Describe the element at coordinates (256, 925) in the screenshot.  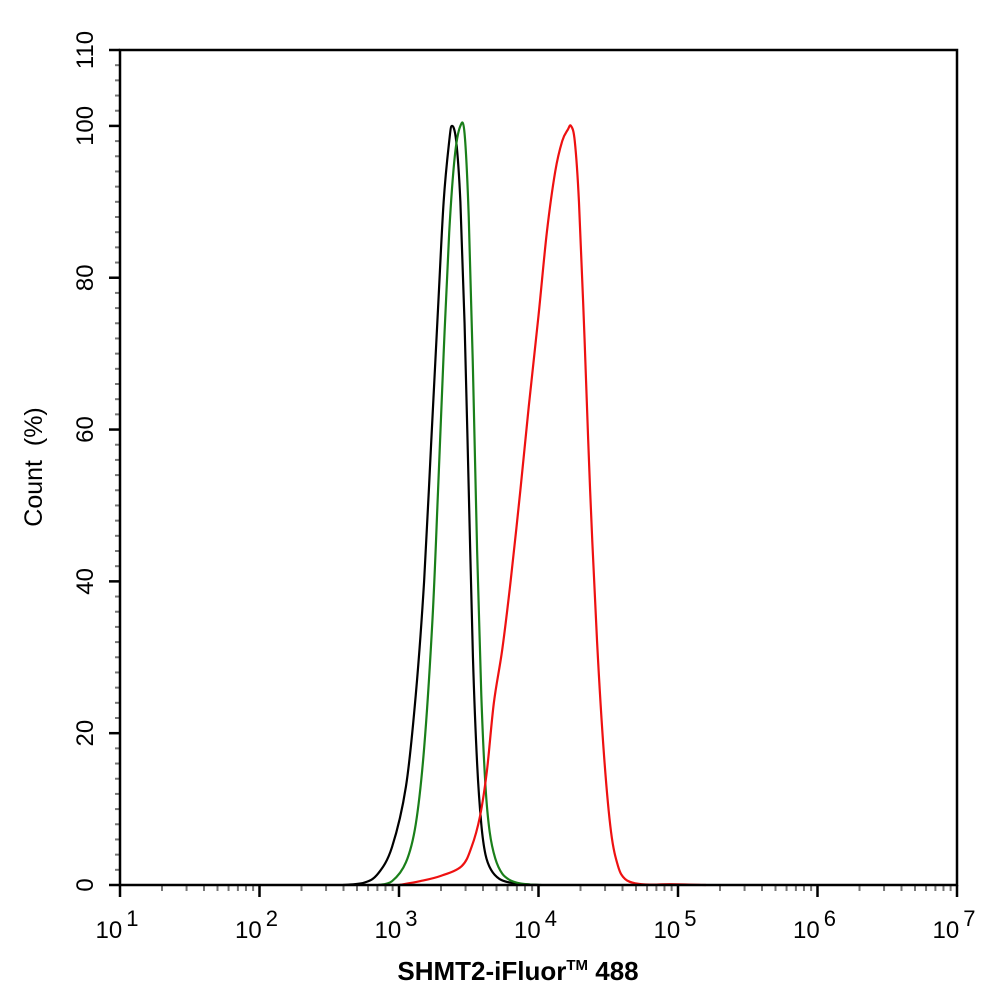
I see `x-tick-label: 10 2` at that location.